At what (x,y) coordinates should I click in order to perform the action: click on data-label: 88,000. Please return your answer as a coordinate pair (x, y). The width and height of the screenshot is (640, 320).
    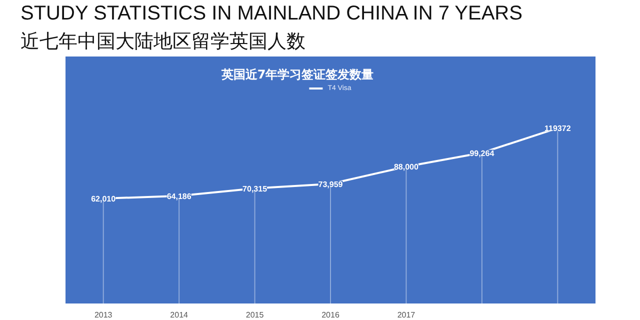
    Looking at the image, I should click on (406, 167).